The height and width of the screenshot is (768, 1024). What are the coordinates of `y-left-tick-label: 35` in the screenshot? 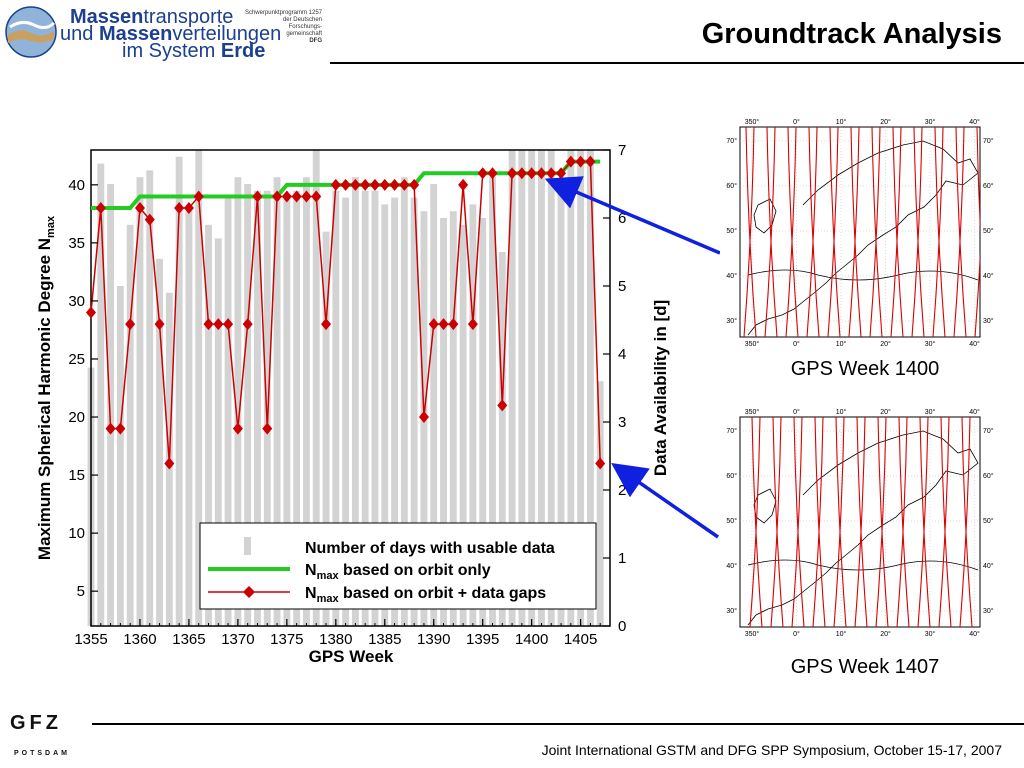 It's located at (76, 243).